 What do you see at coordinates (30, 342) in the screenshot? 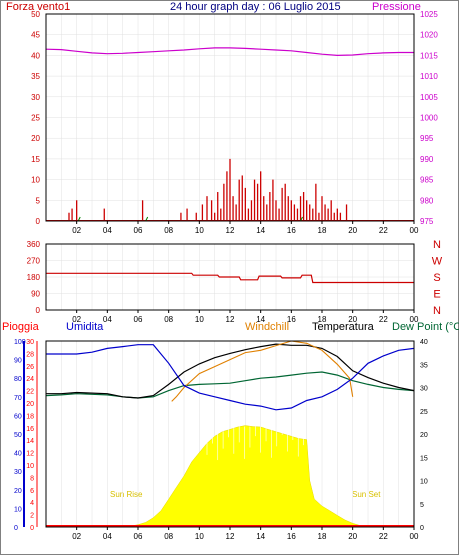
I see `temp-axis-label-30: 30` at bounding box center [30, 342].